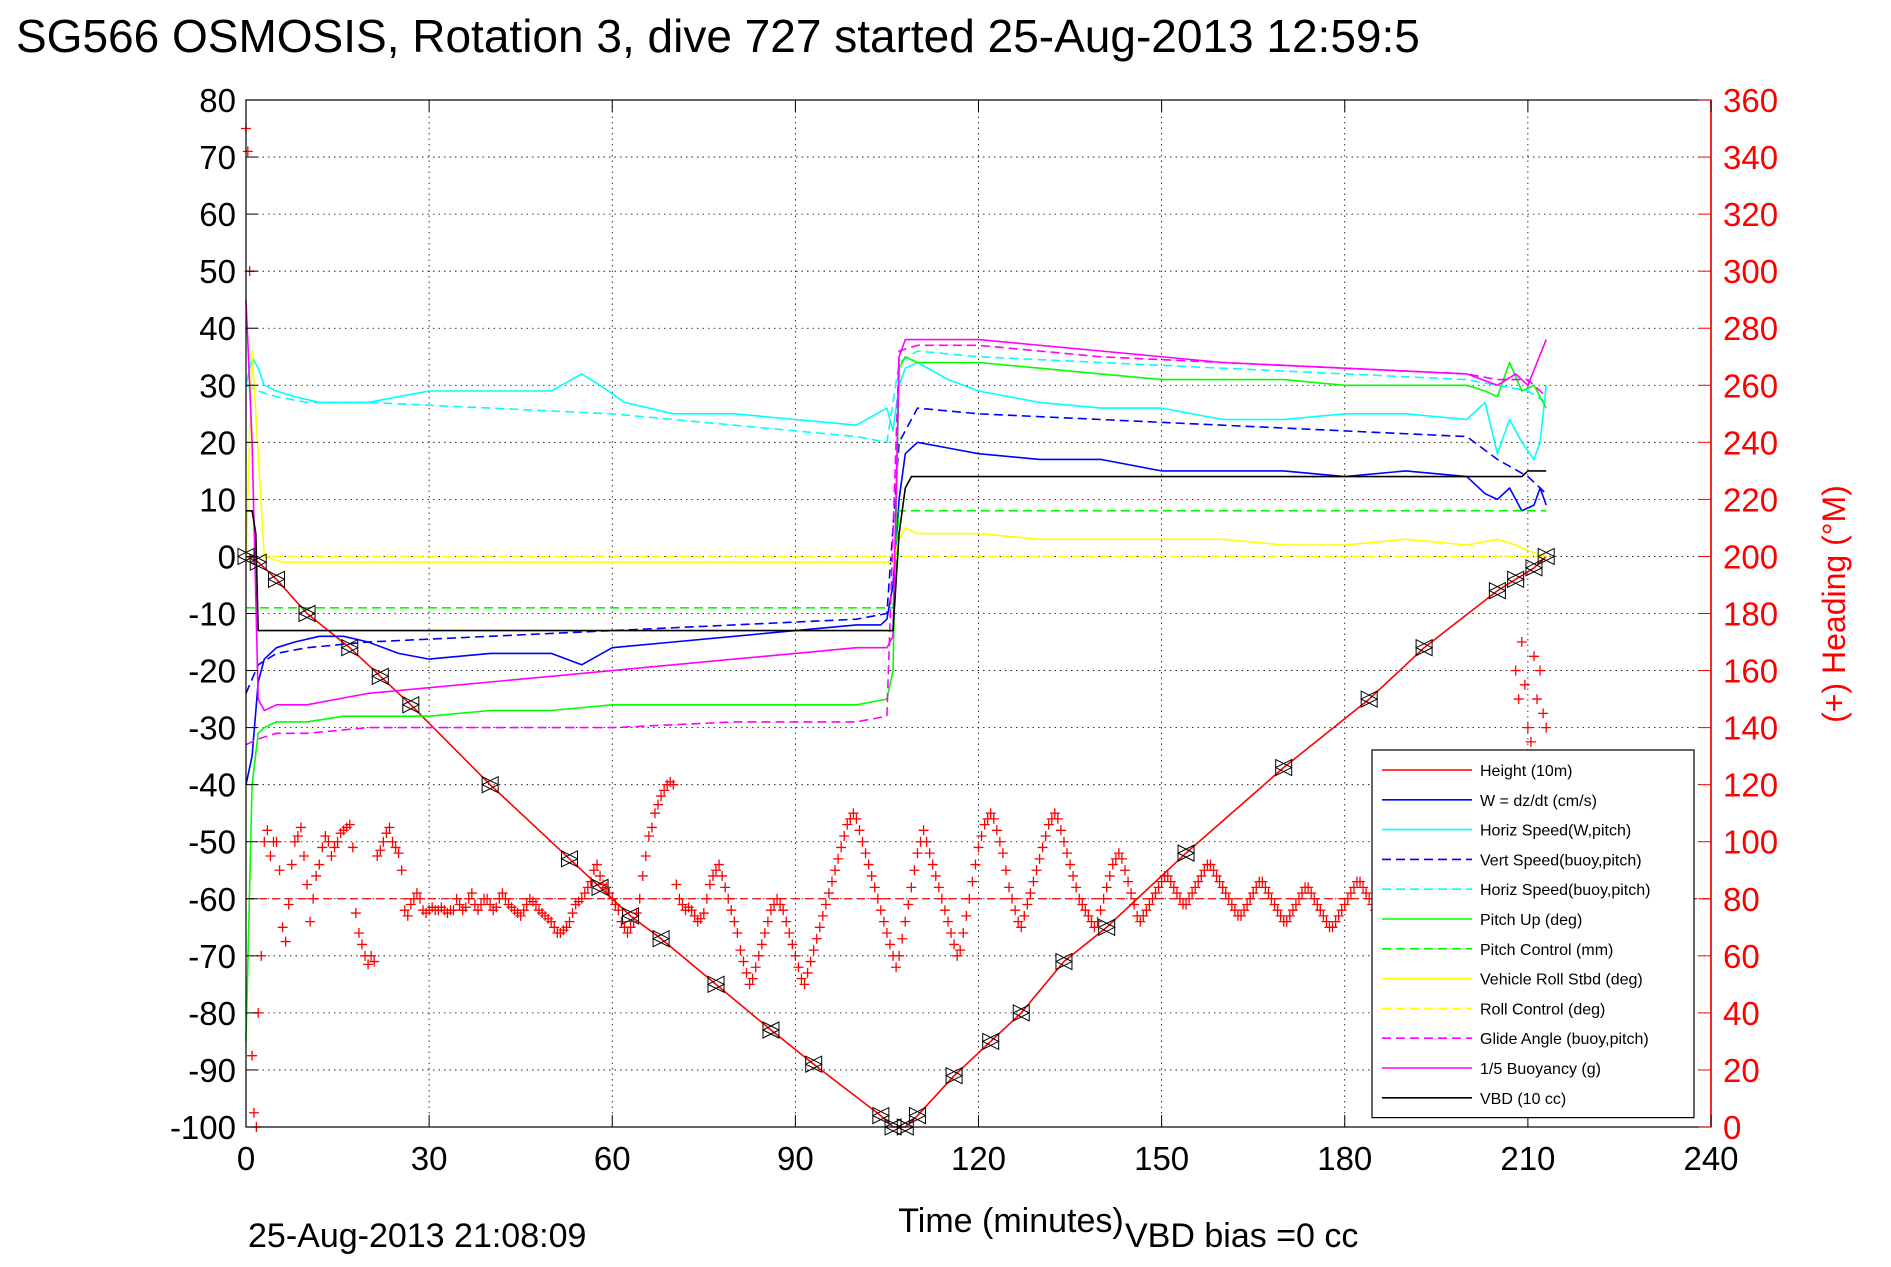 Image resolution: width=1891 pixels, height=1267 pixels. Describe the element at coordinates (203, 1127) in the screenshot. I see `y-tick-label-left: -100` at that location.